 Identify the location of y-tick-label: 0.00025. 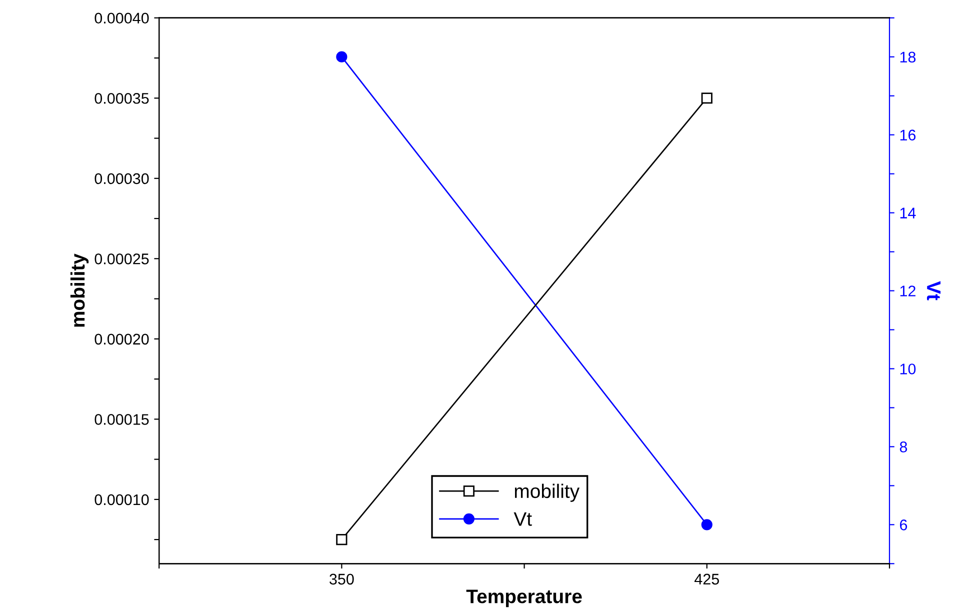
(121, 259).